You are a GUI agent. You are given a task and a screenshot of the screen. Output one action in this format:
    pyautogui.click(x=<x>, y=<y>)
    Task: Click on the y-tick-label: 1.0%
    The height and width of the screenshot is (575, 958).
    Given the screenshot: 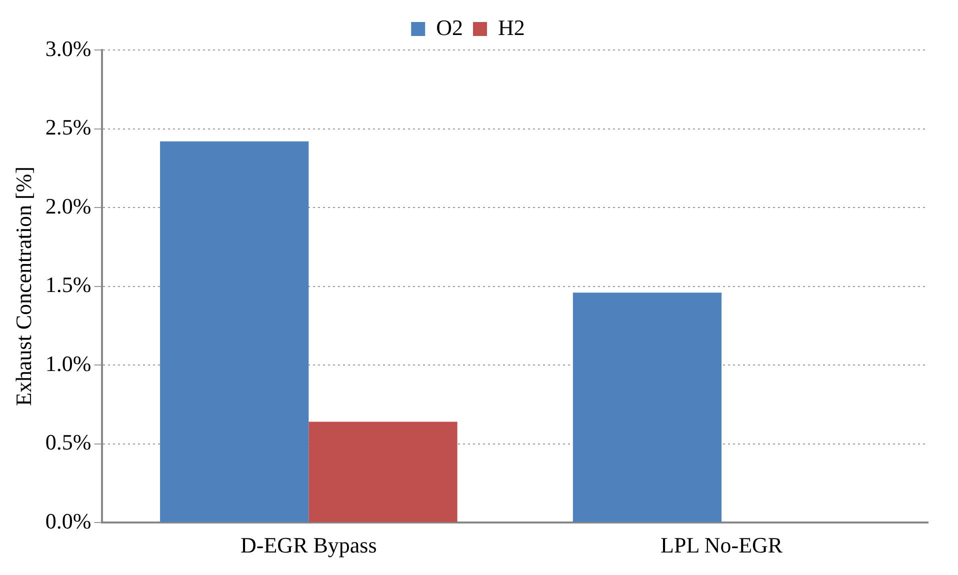 What is the action you would take?
    pyautogui.click(x=68, y=363)
    